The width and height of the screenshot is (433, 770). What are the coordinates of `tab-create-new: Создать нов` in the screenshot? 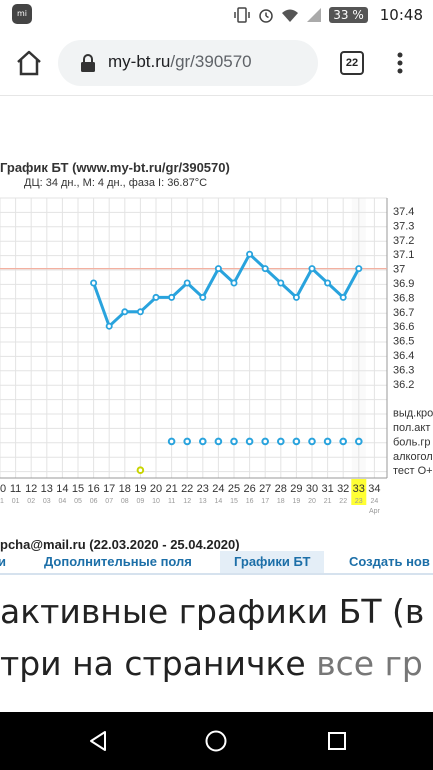 It's located at (389, 561).